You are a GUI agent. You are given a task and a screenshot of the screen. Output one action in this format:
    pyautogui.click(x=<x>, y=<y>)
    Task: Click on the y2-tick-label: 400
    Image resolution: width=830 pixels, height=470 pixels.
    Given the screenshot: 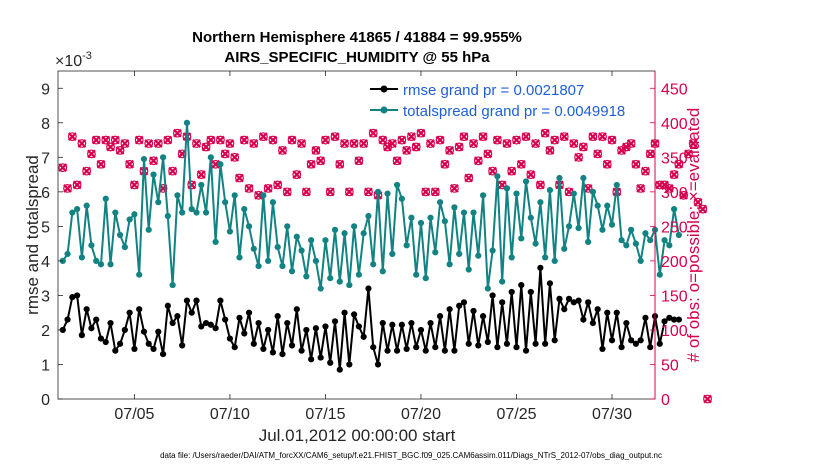 What is the action you would take?
    pyautogui.click(x=674, y=124)
    